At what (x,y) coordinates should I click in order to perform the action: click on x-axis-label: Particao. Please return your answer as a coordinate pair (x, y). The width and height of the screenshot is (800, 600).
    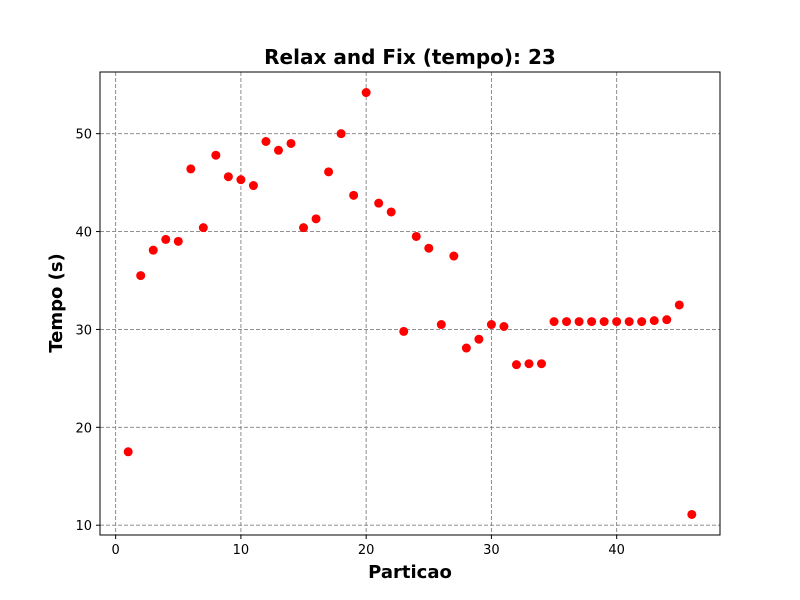
    Looking at the image, I should click on (410, 572).